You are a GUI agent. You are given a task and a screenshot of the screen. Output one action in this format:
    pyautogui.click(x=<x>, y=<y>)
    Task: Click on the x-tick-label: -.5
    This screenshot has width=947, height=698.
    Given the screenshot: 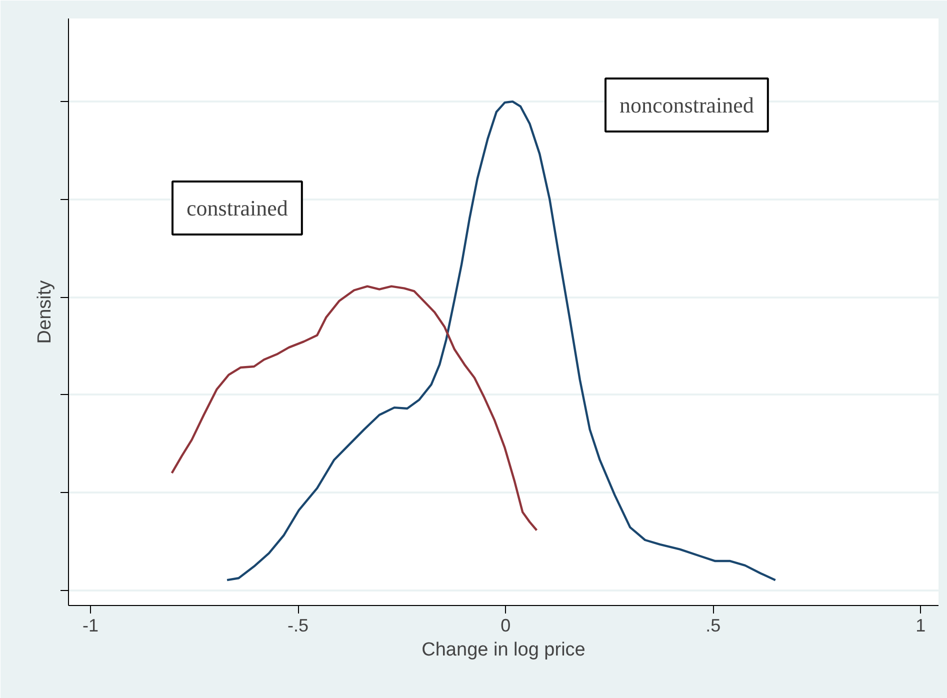 What is the action you would take?
    pyautogui.click(x=298, y=626)
    